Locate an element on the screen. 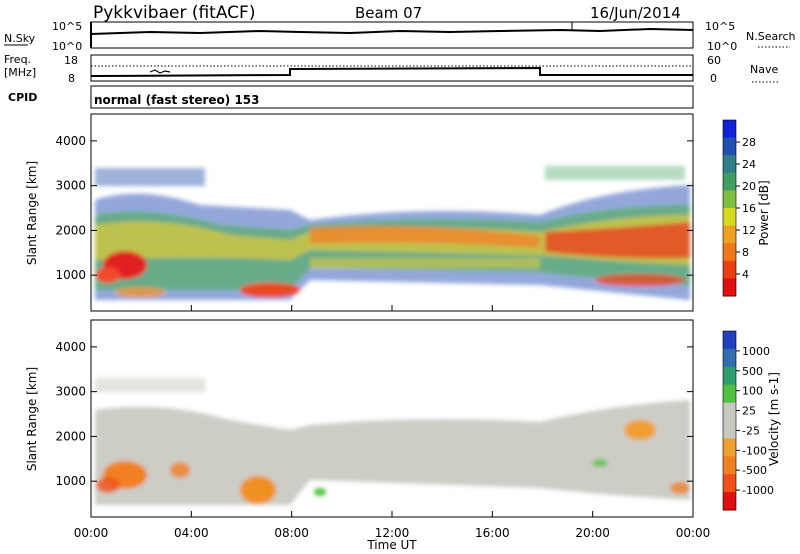 The image size is (800, 554). power-ytick-label: 1000 is located at coordinates (70, 275).